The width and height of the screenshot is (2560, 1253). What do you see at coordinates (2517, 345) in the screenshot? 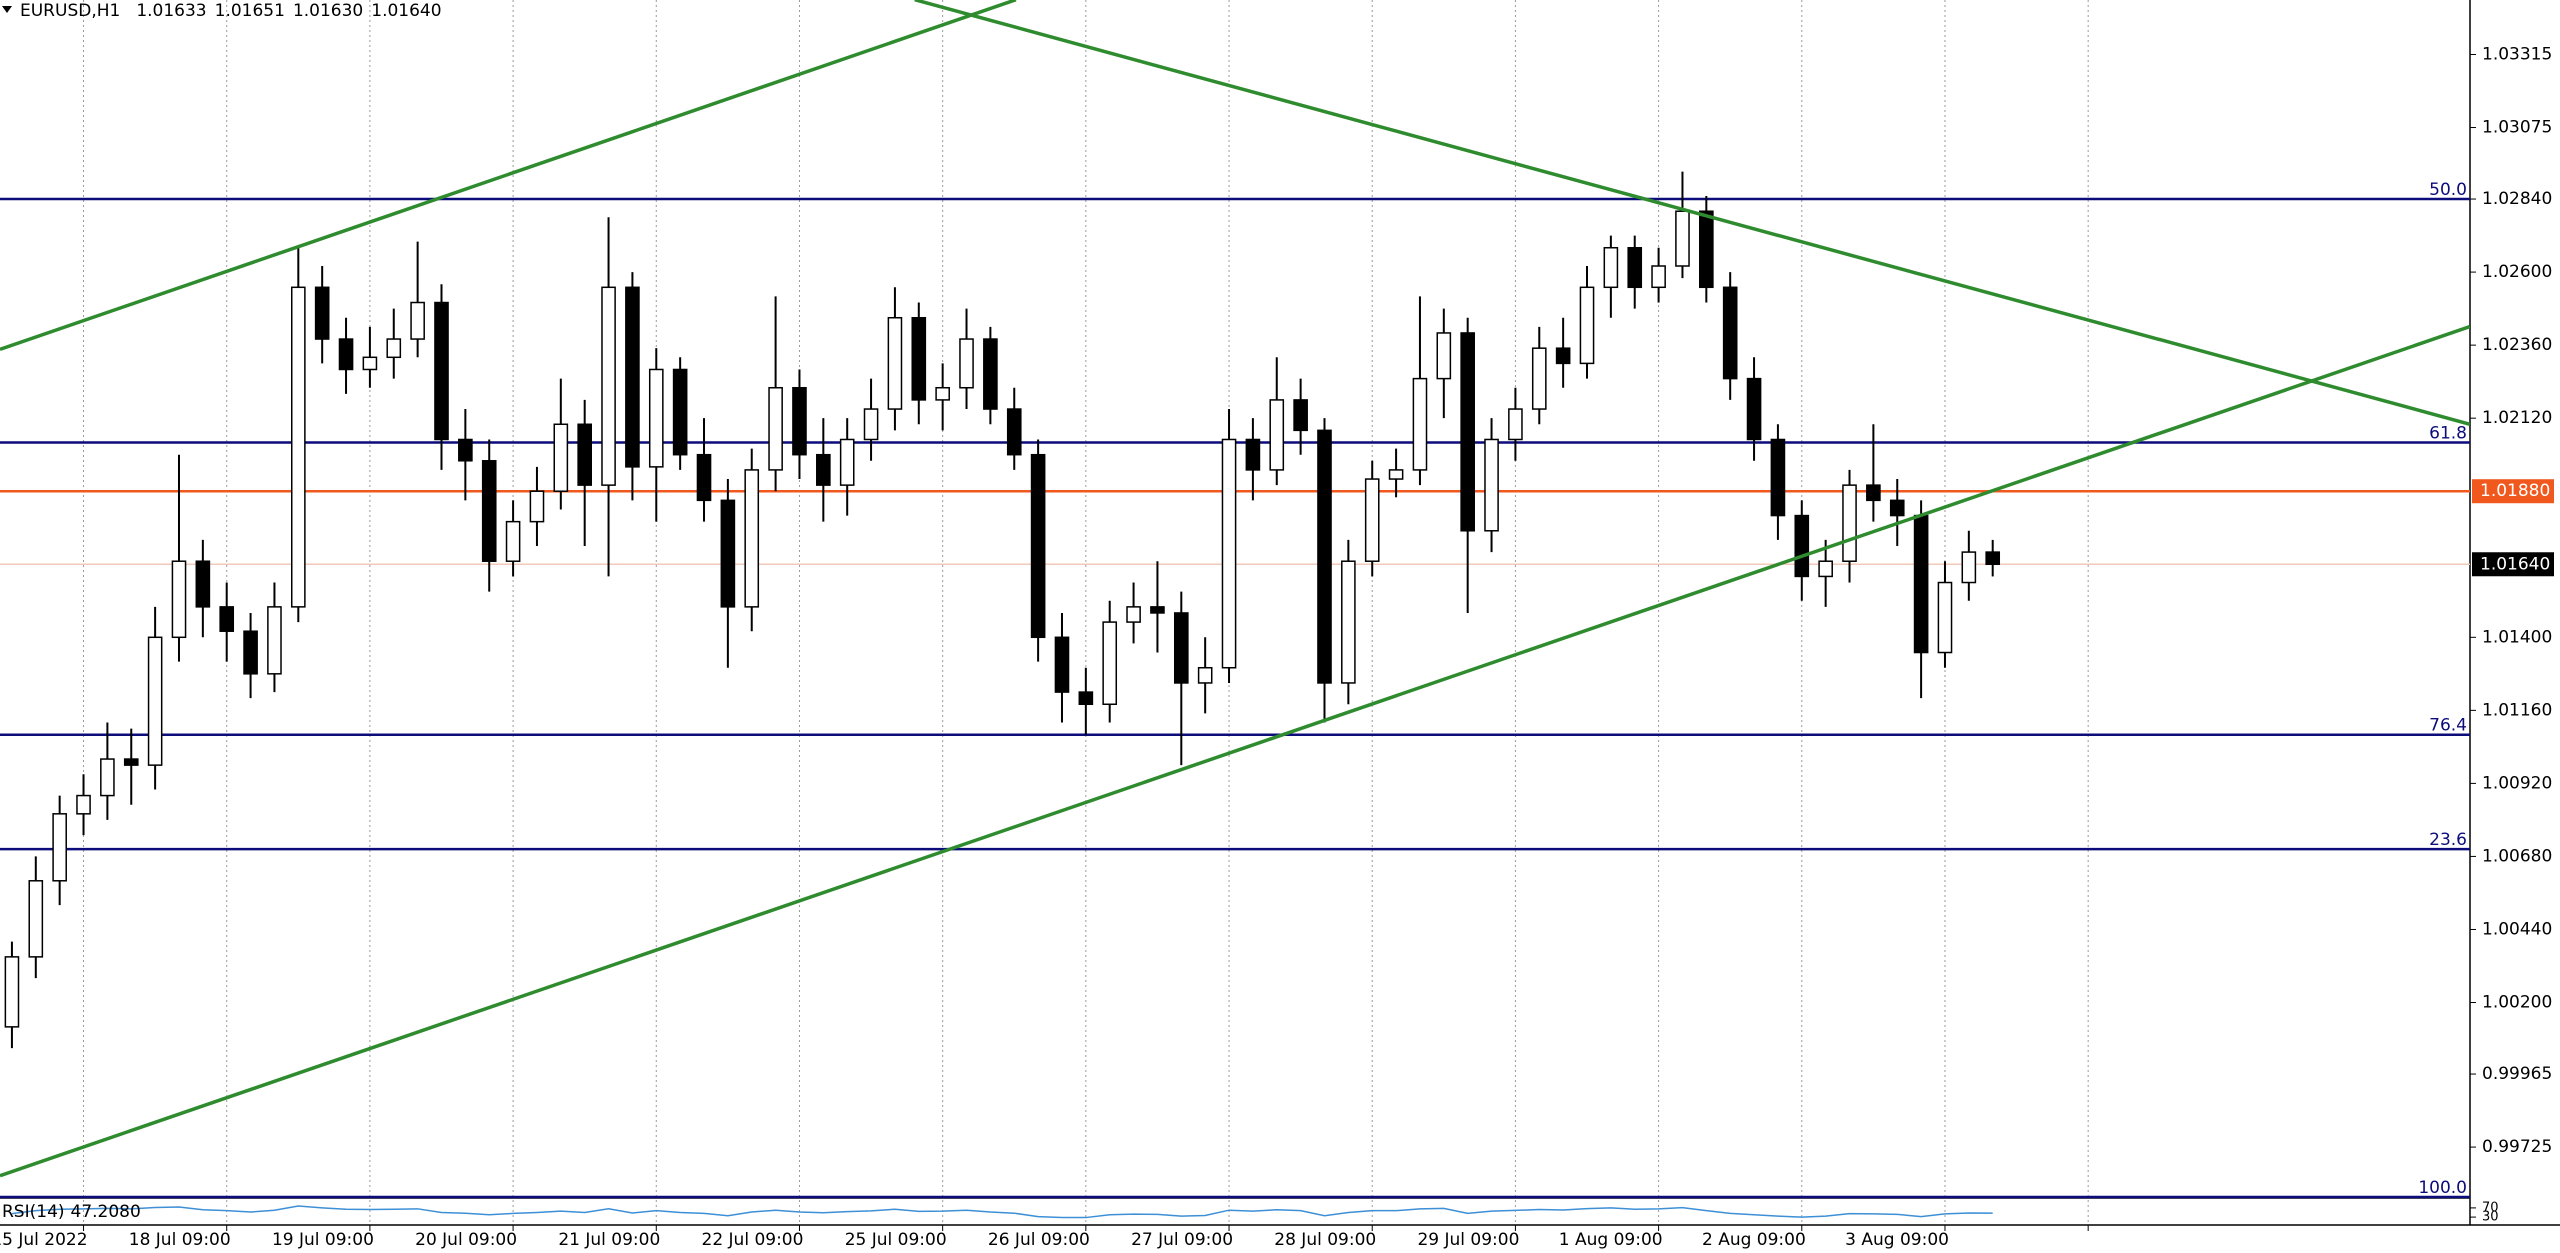
I see `y-tick-label: 1.02360` at bounding box center [2517, 345].